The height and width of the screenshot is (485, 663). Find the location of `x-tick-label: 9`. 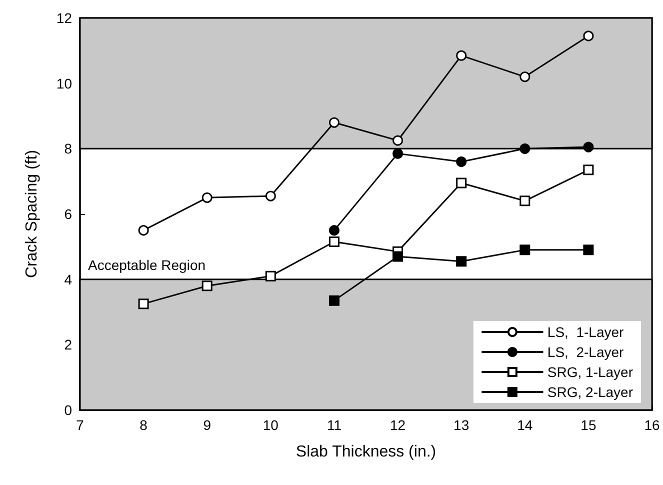

x-tick-label: 9 is located at coordinates (207, 425).